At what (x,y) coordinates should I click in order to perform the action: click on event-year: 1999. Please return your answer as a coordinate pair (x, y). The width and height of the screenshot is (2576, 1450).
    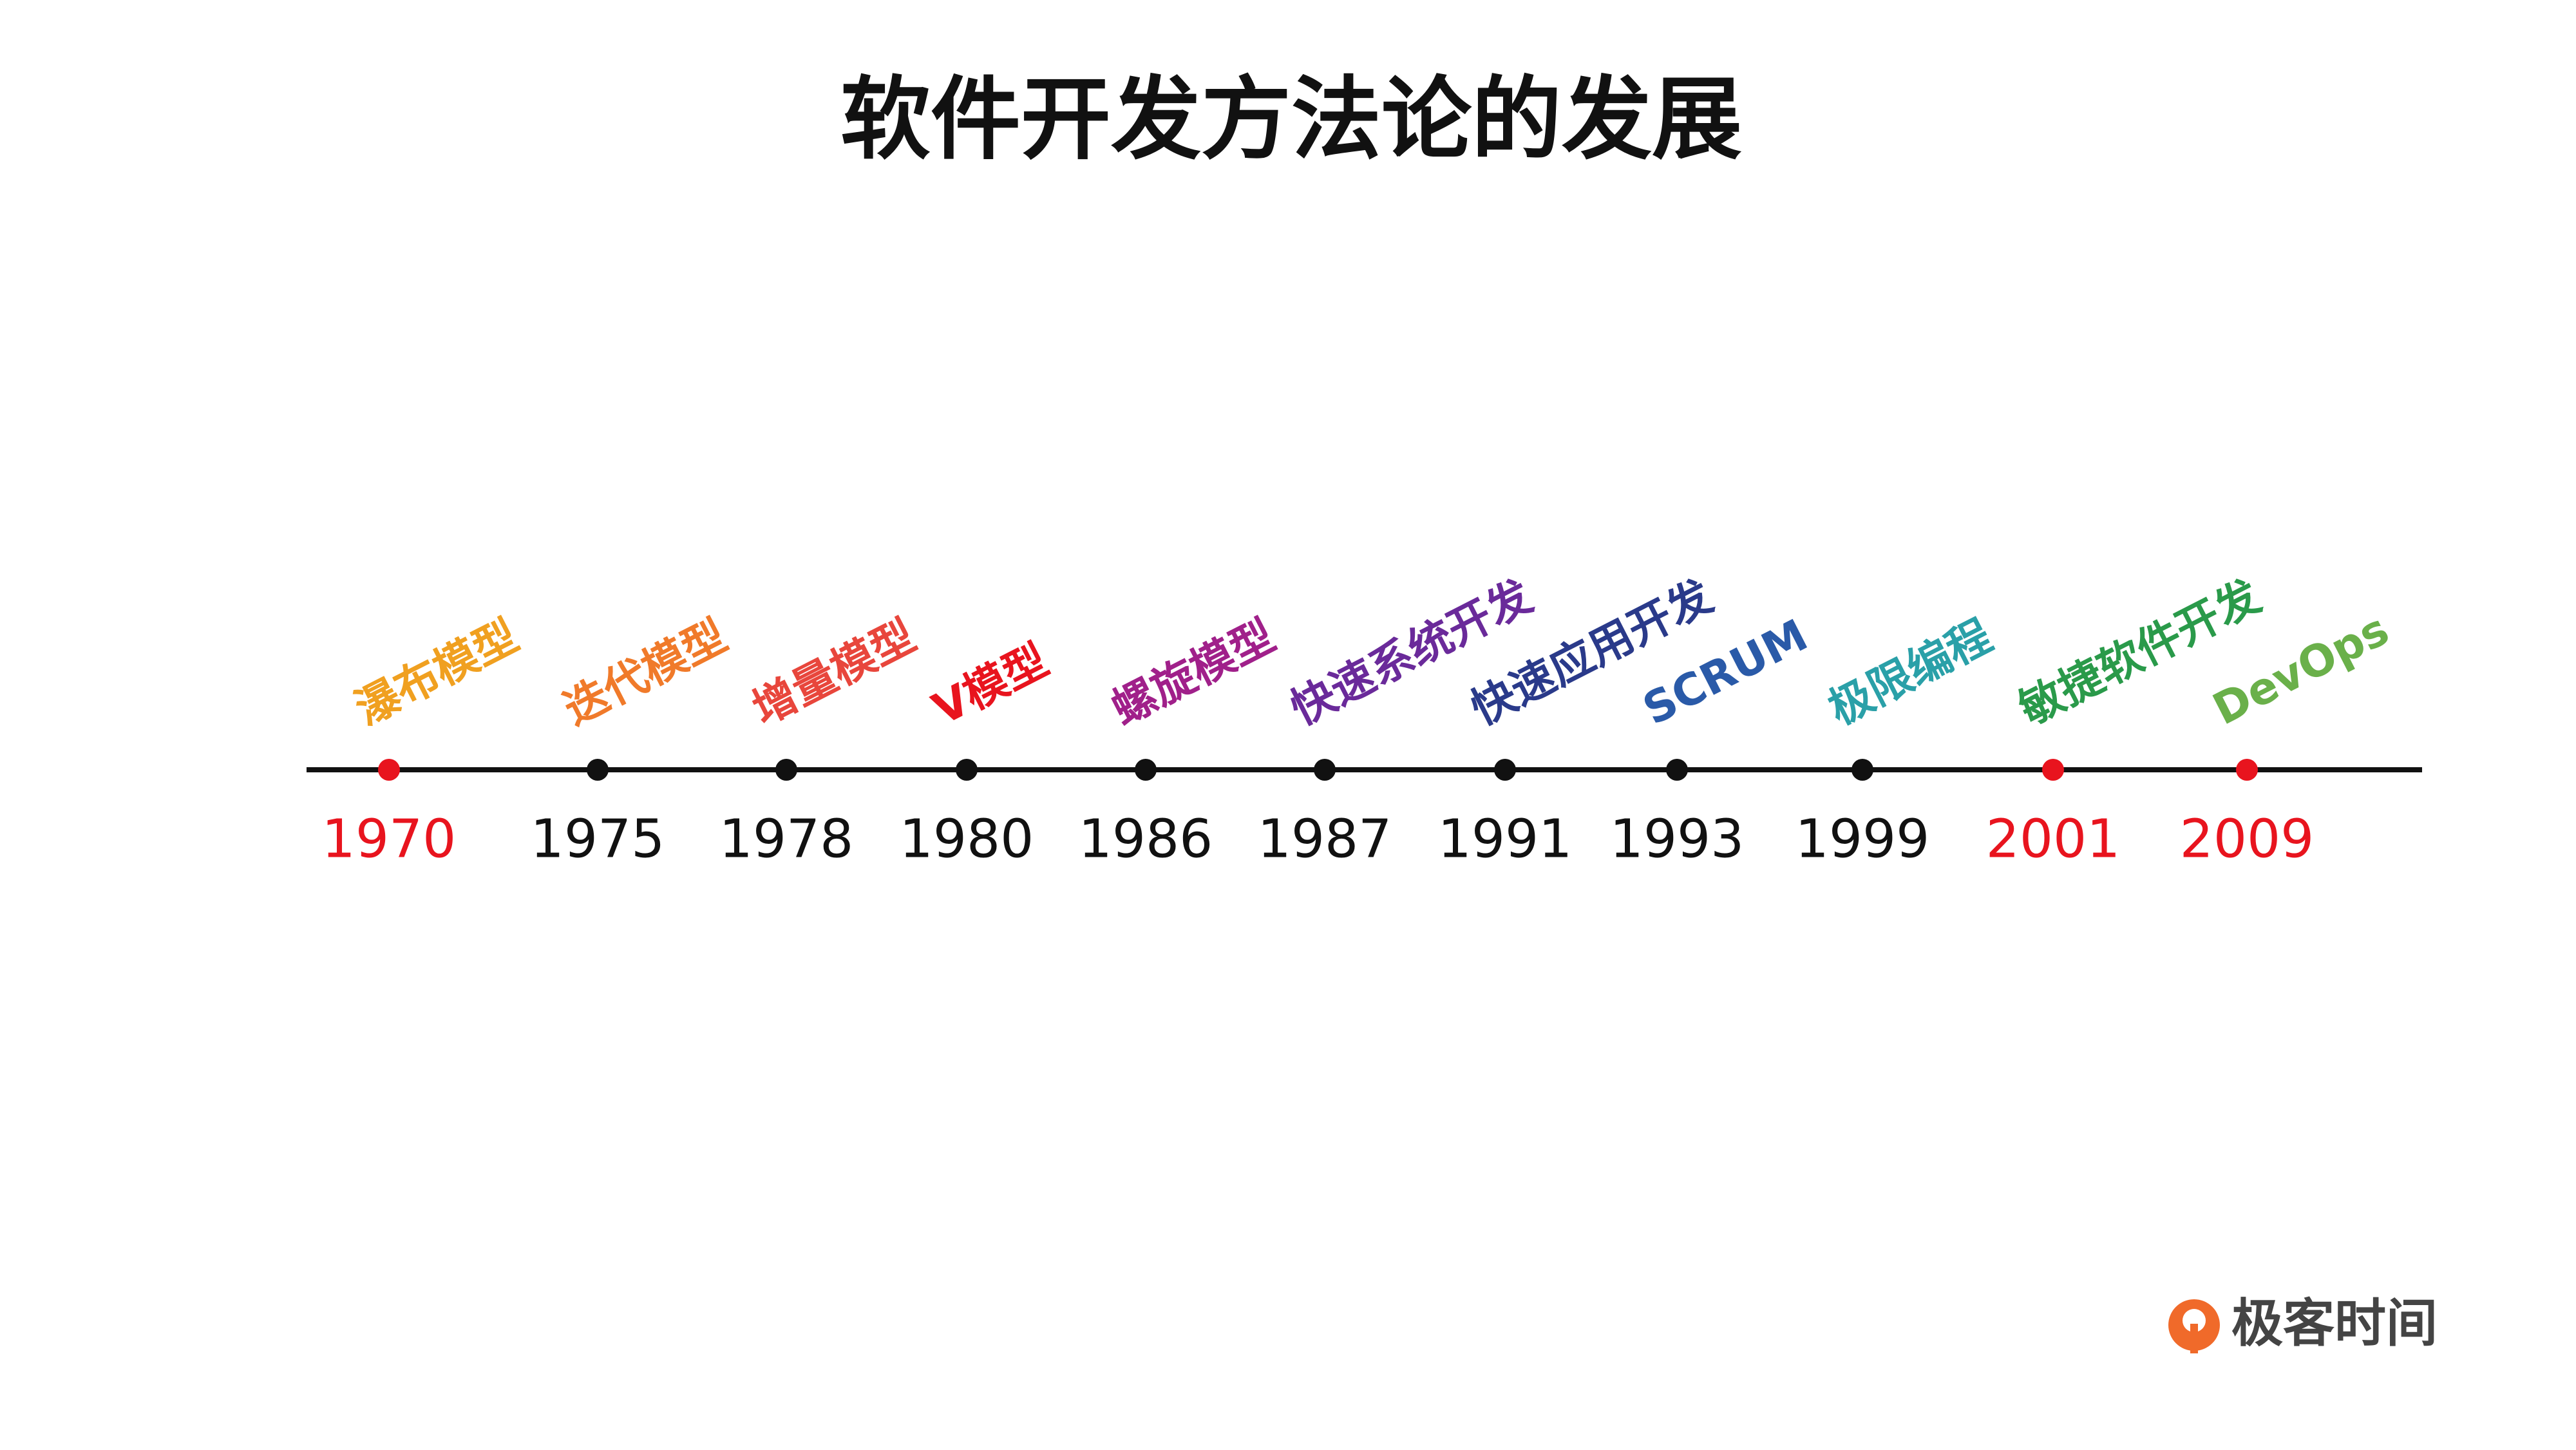
    Looking at the image, I should click on (1863, 839).